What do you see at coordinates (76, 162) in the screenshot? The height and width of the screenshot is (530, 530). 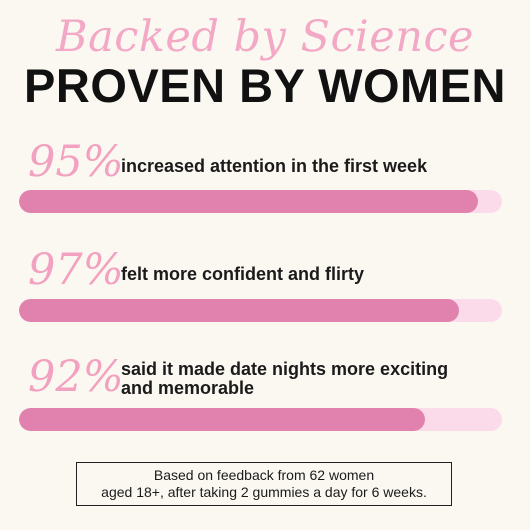 I see `stat-percent: 95%` at bounding box center [76, 162].